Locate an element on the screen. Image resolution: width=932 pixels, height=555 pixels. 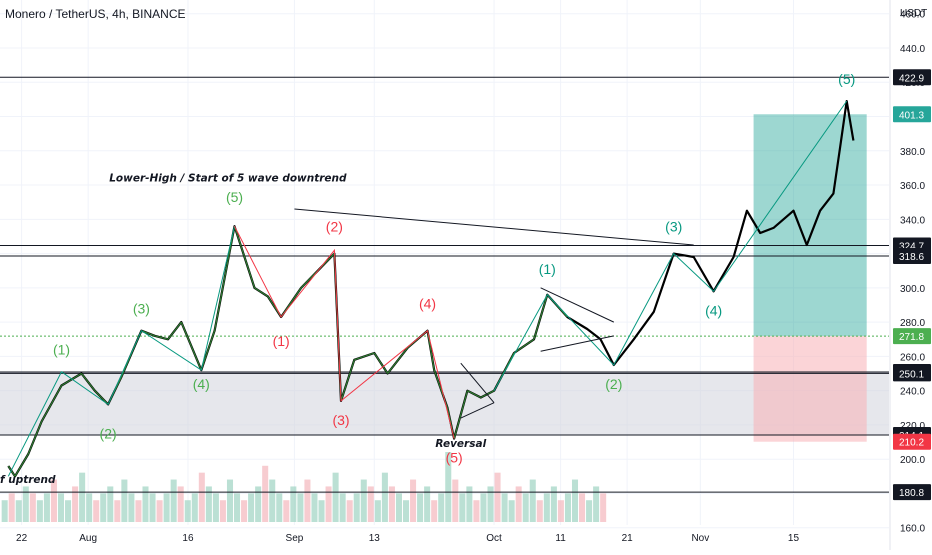
entry-price-label-bg is located at coordinates (912, 336).